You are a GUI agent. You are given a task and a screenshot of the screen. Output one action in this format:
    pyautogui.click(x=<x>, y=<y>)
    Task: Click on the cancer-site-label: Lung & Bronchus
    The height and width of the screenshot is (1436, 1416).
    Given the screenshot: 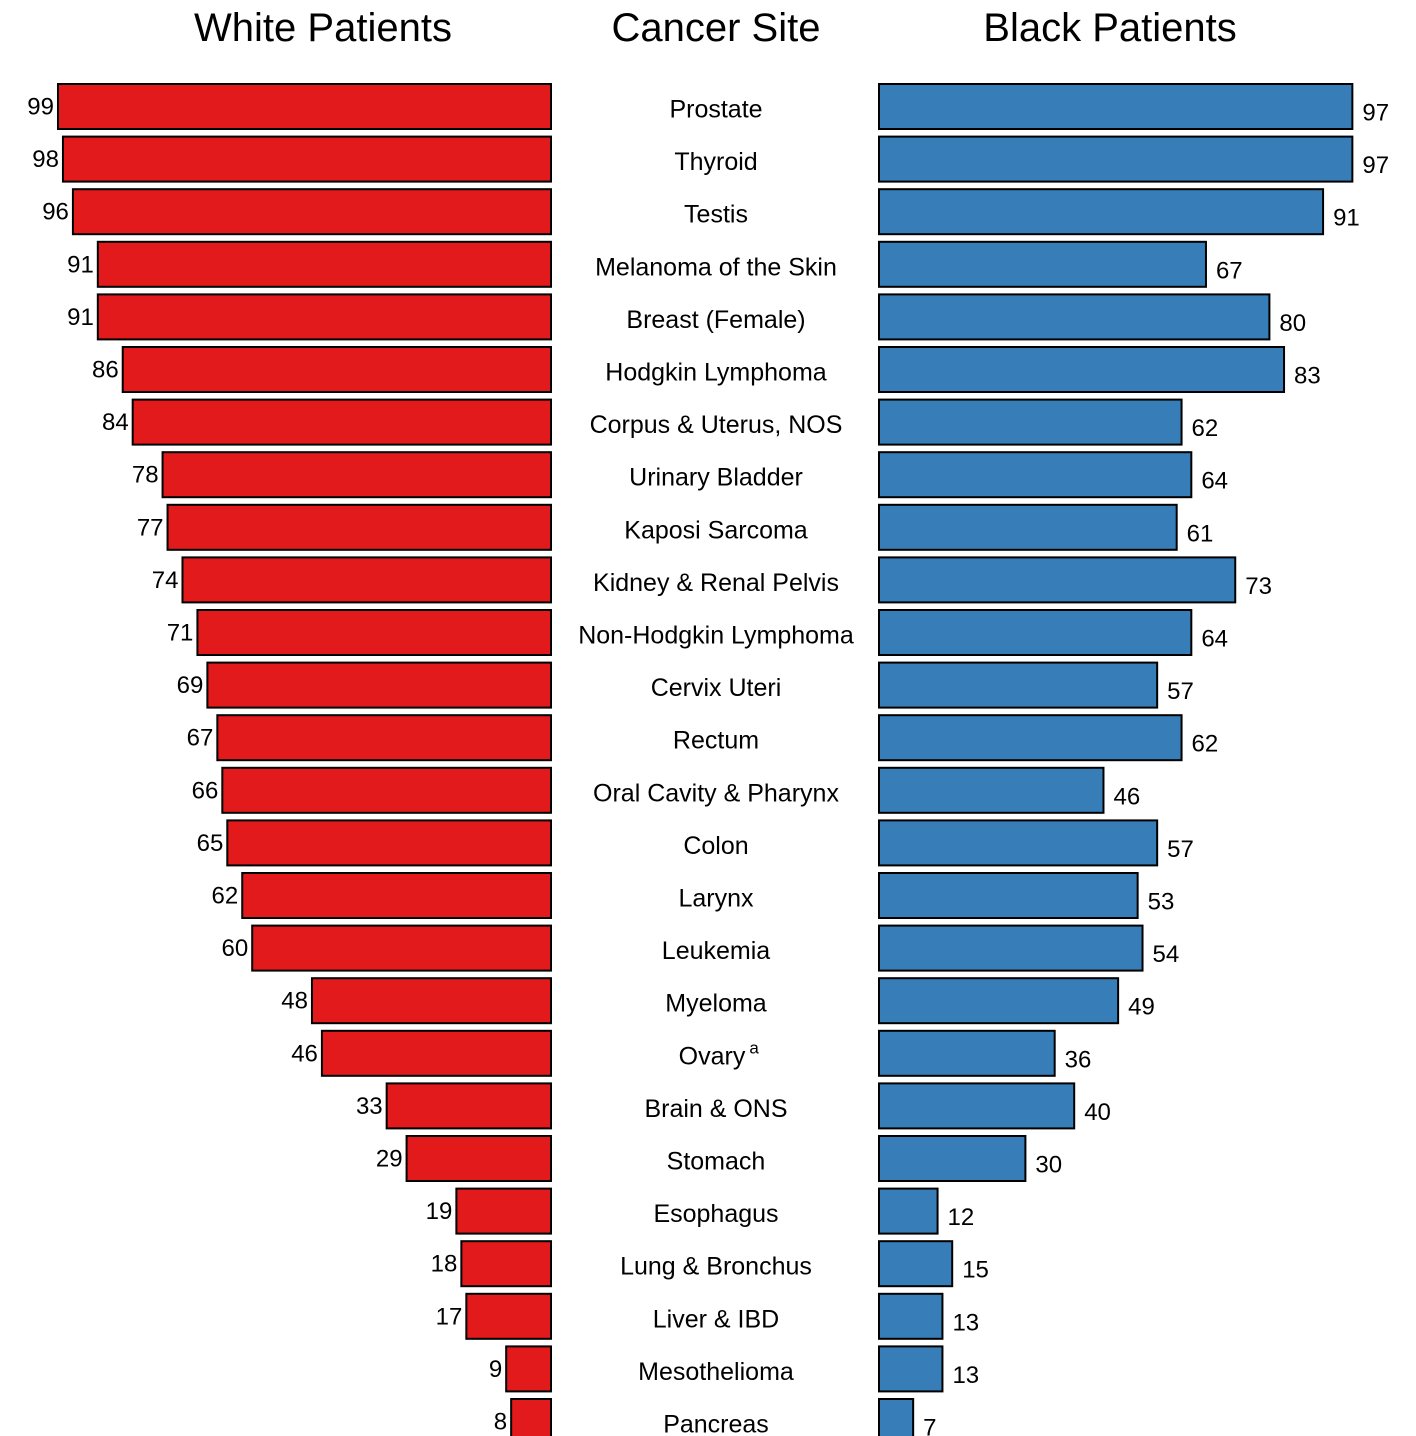 What is the action you would take?
    pyautogui.click(x=716, y=1267)
    